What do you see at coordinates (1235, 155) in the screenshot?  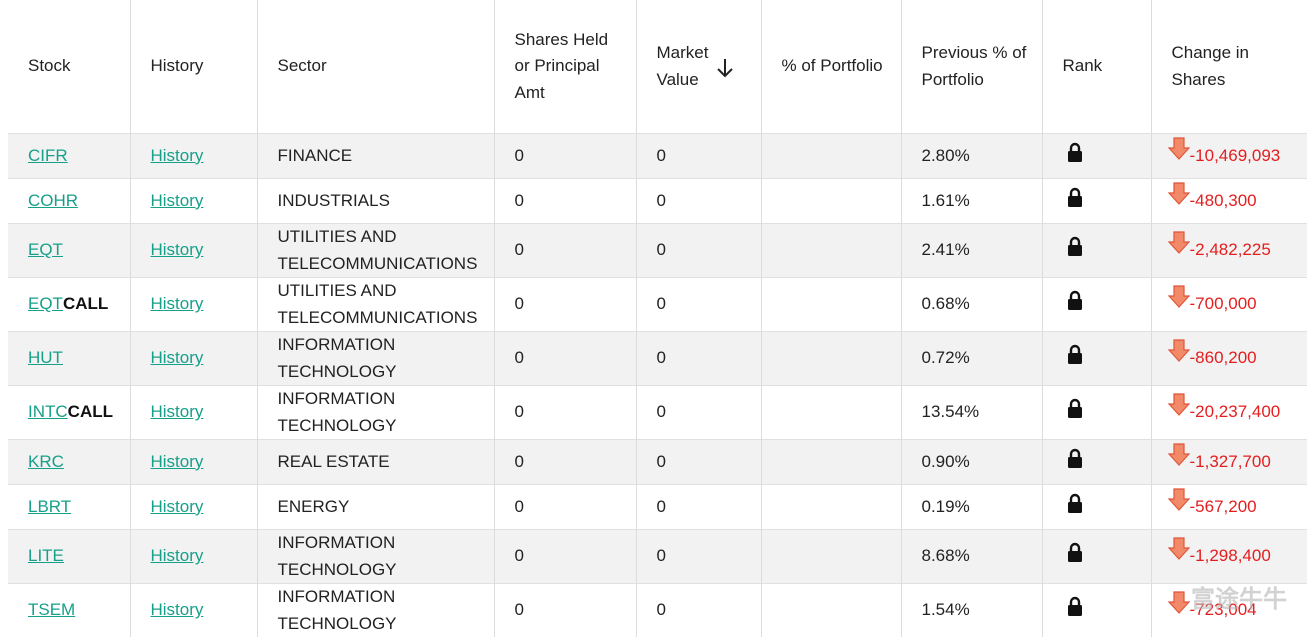 I see `change-value: -10,469,093` at bounding box center [1235, 155].